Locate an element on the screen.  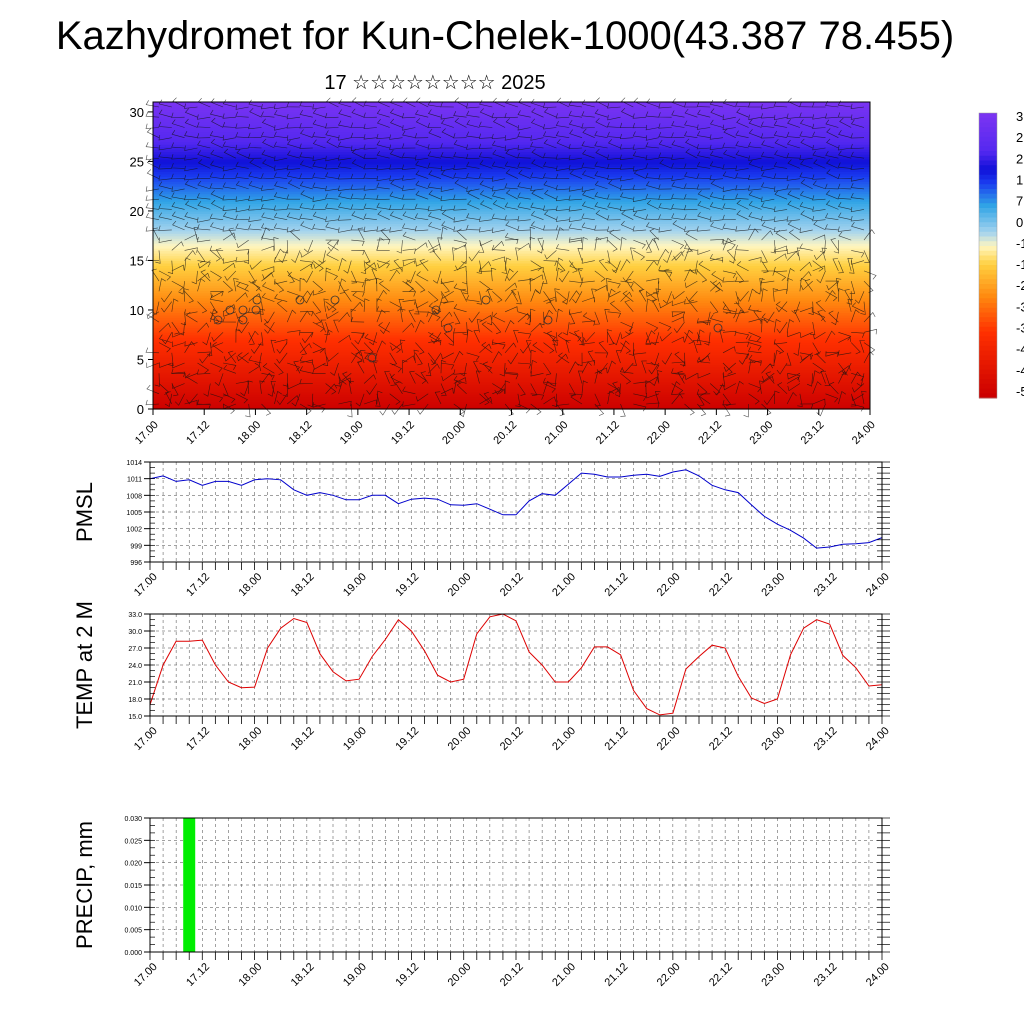
x-tick-label: 19.12 is located at coordinates (403, 433).